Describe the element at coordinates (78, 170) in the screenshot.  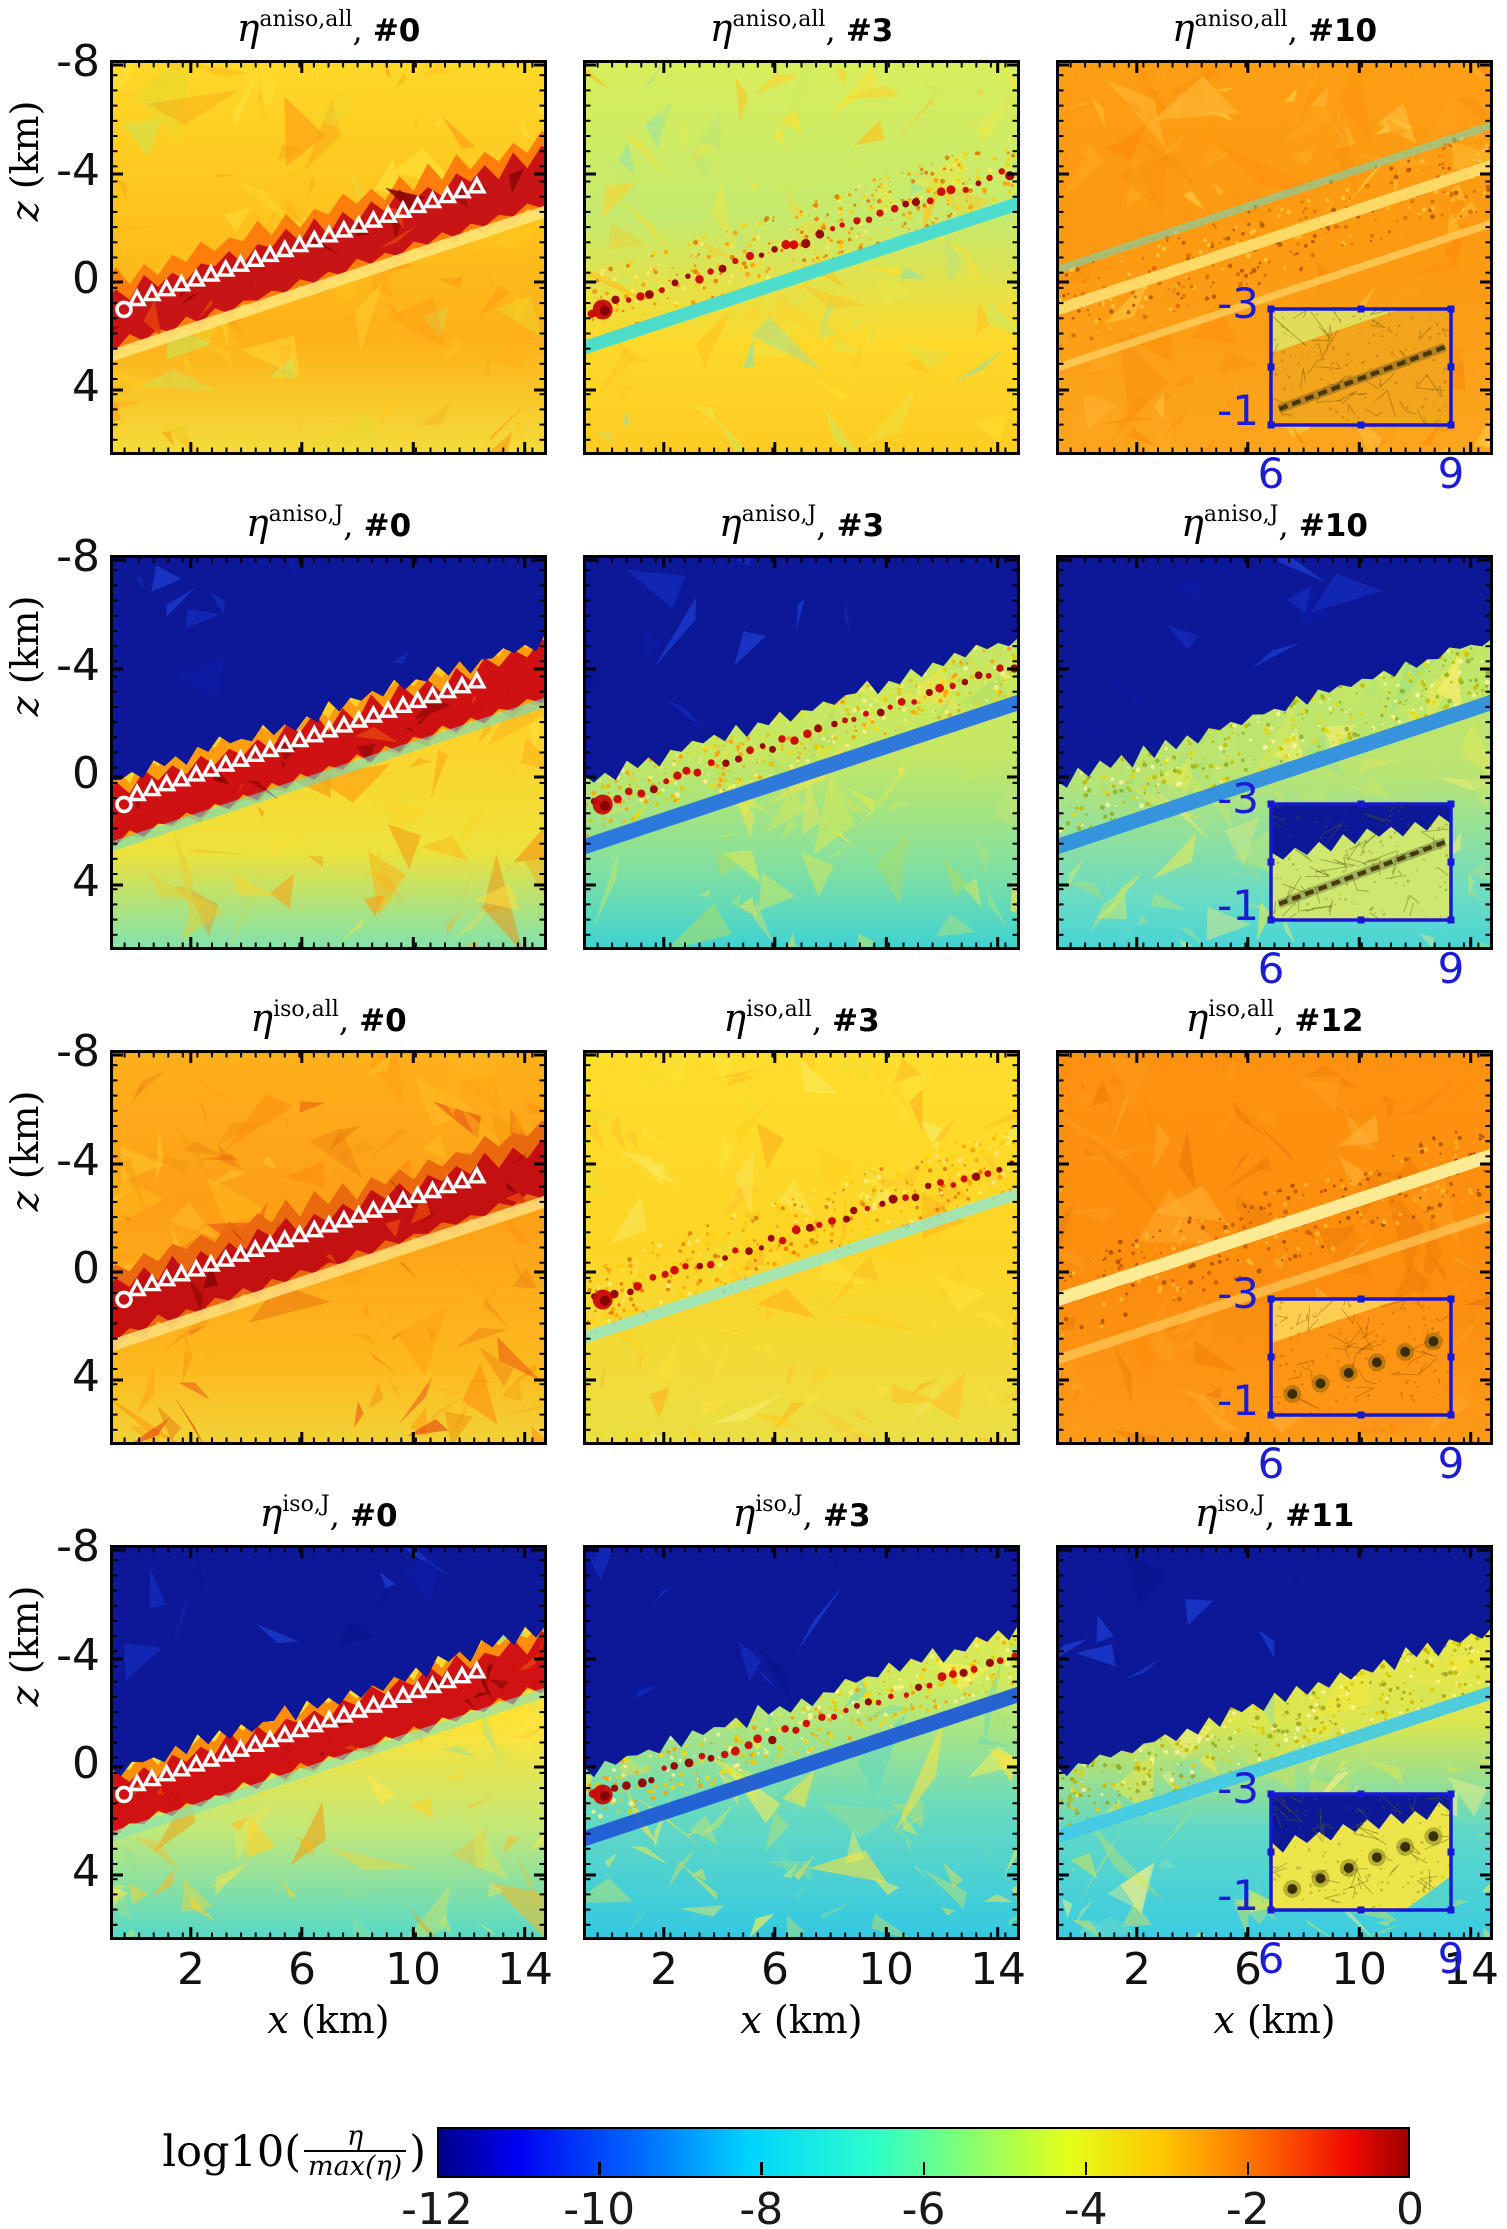
I see `z-tick-label: -4` at that location.